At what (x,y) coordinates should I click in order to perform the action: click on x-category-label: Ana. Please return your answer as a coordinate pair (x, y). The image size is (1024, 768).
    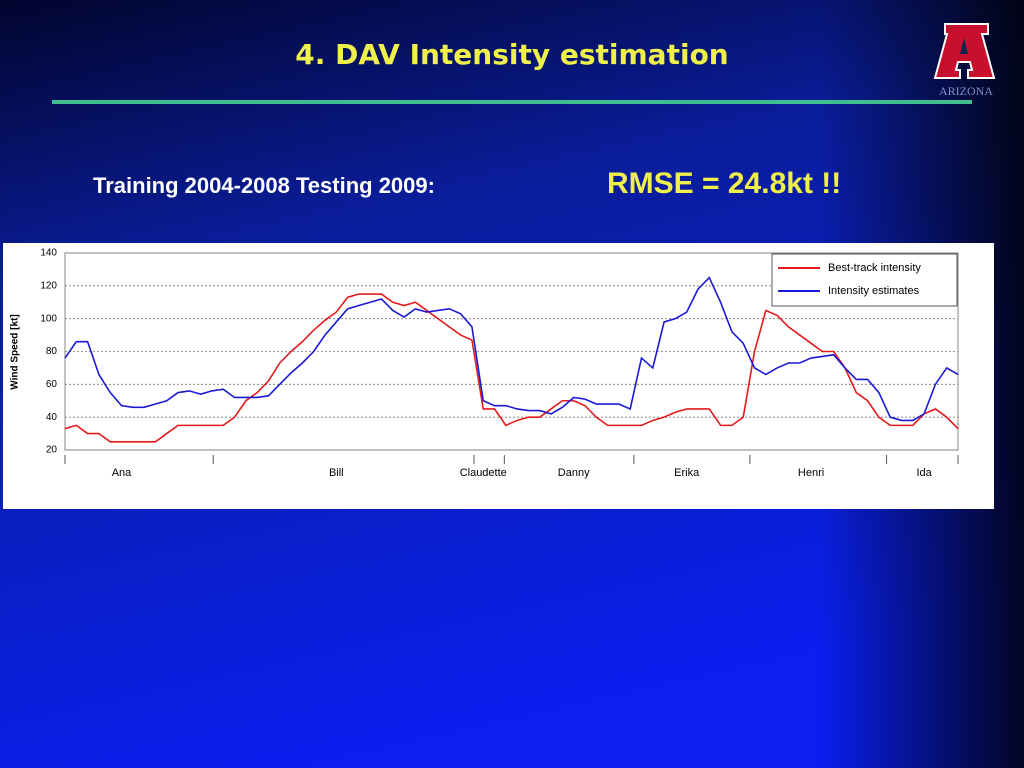
    Looking at the image, I should click on (122, 473).